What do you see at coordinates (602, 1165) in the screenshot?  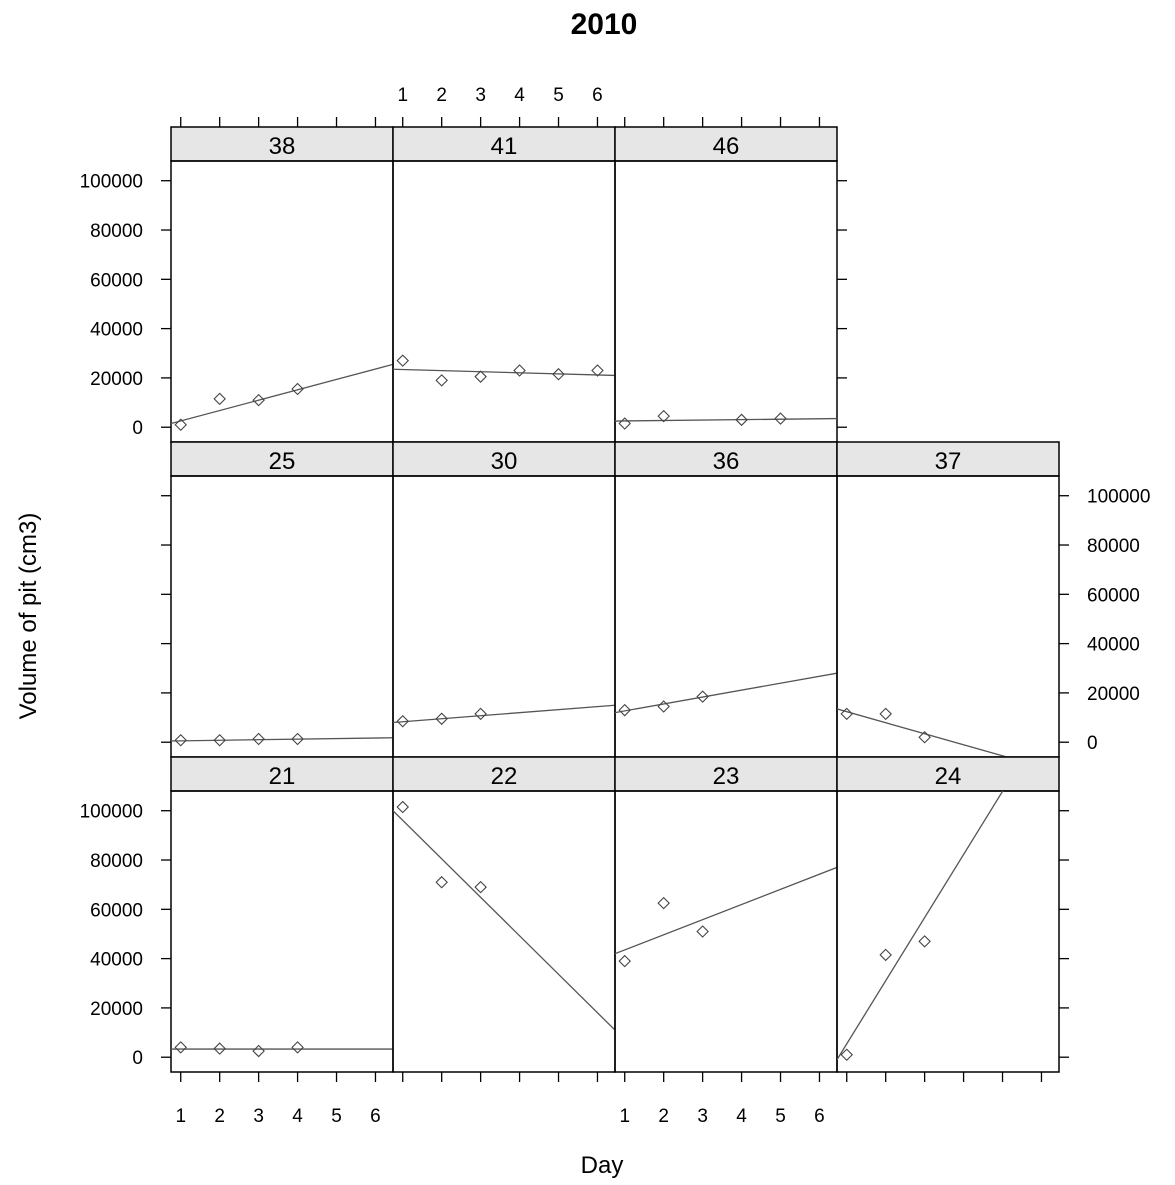 I see `x-axis-label: Day` at bounding box center [602, 1165].